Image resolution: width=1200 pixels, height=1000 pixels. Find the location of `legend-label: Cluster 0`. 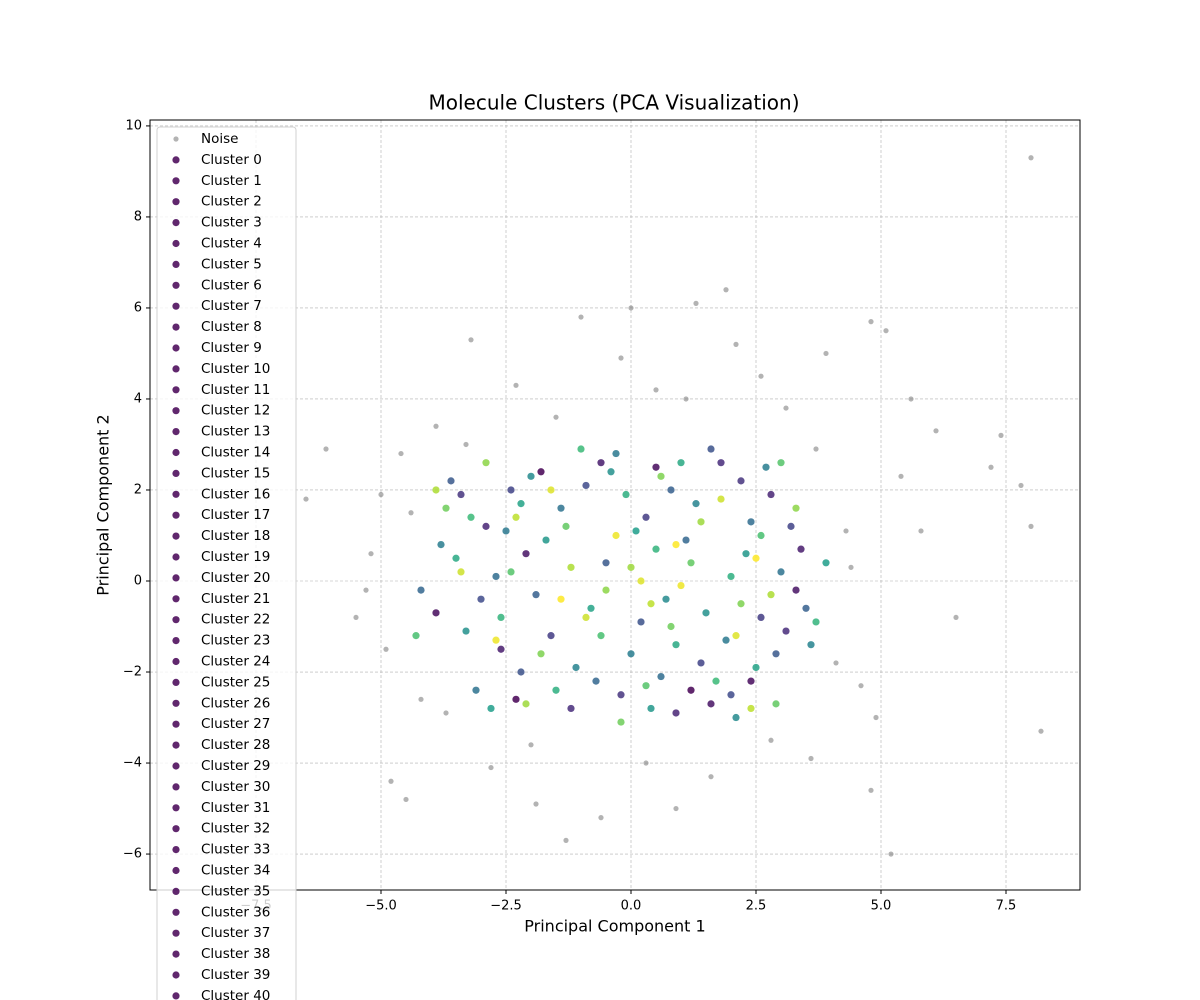

legend-label: Cluster 0 is located at coordinates (231, 160).